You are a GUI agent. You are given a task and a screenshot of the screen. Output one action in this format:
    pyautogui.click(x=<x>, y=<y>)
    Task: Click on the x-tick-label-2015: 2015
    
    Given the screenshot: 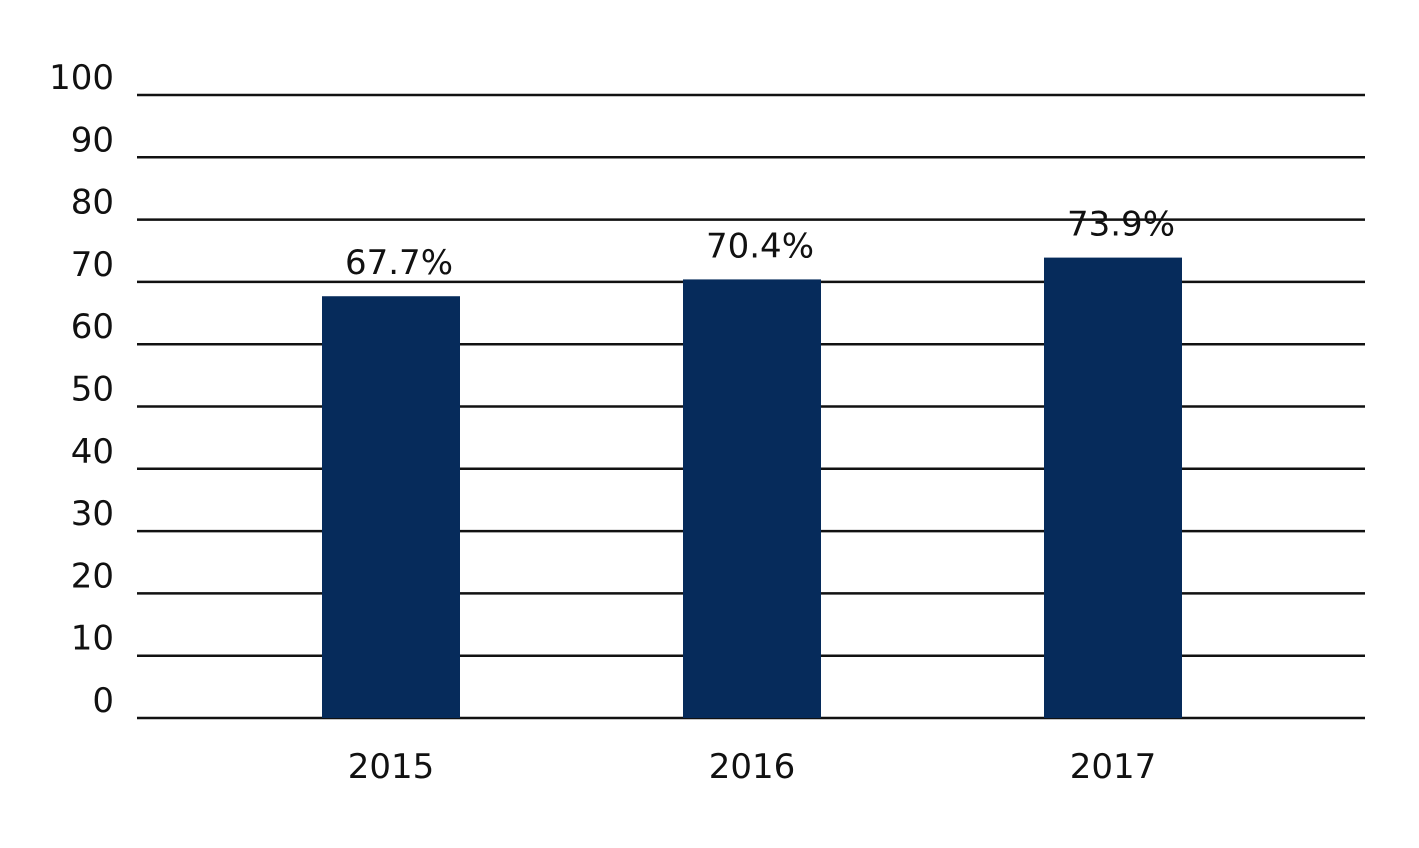 What is the action you would take?
    pyautogui.click(x=391, y=767)
    